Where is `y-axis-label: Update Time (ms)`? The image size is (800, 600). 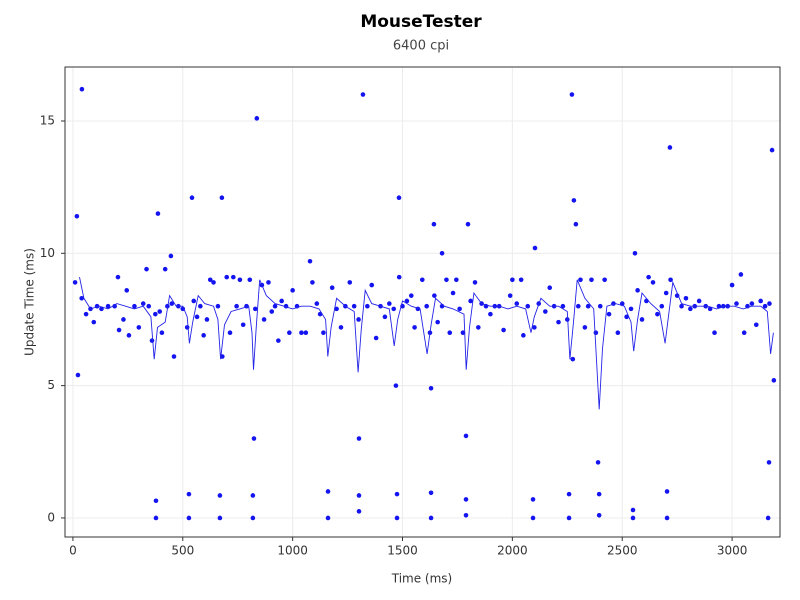 y-axis-label: Update Time (ms) is located at coordinates (30, 302).